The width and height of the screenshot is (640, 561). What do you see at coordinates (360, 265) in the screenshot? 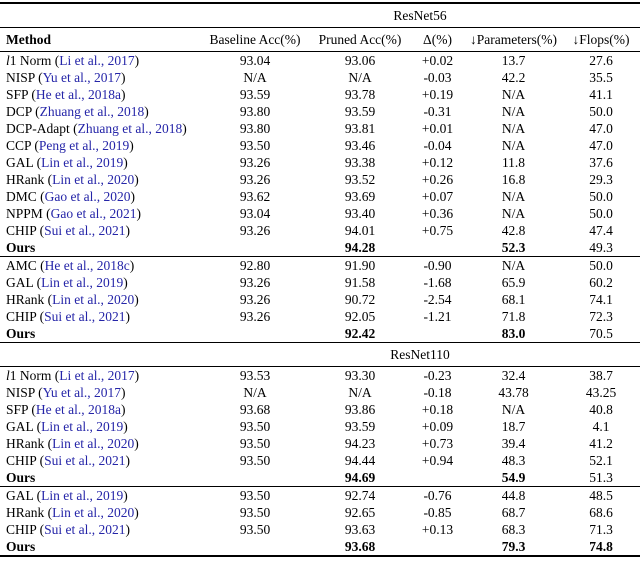
I see `cell-pruned: 91.90` at bounding box center [360, 265].